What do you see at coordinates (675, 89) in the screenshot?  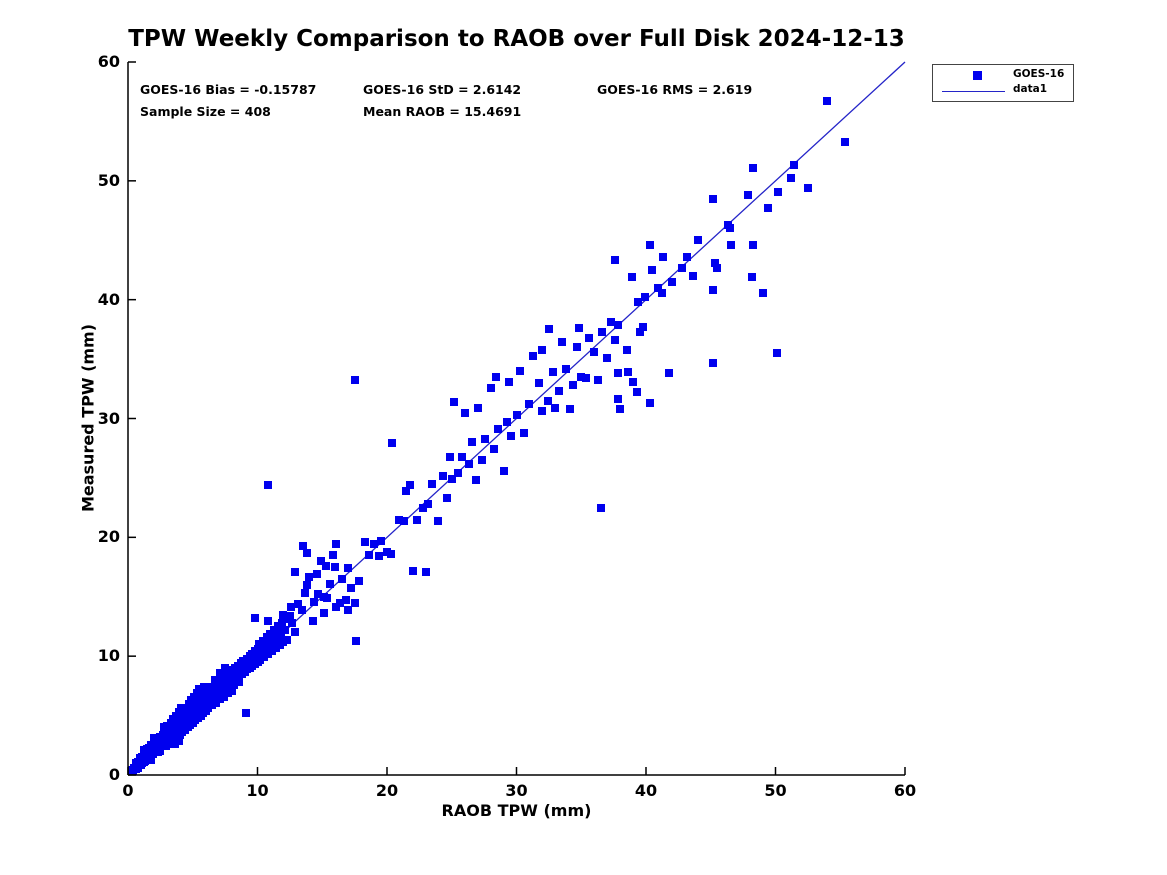 I see `annotation-rms: GOES-16 RMS = 2.619` at bounding box center [675, 89].